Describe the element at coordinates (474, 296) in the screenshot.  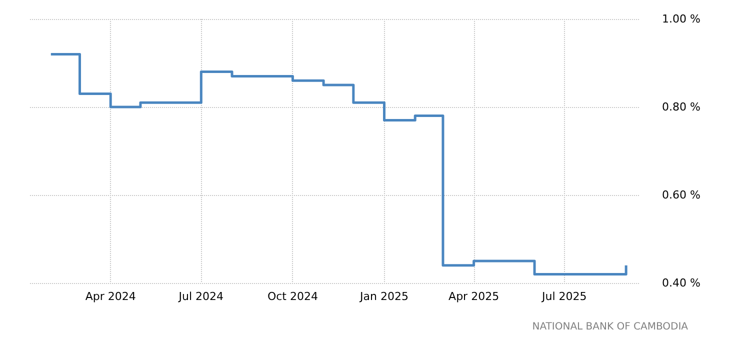
I see `x-tick-label: Apr 2025` at that location.